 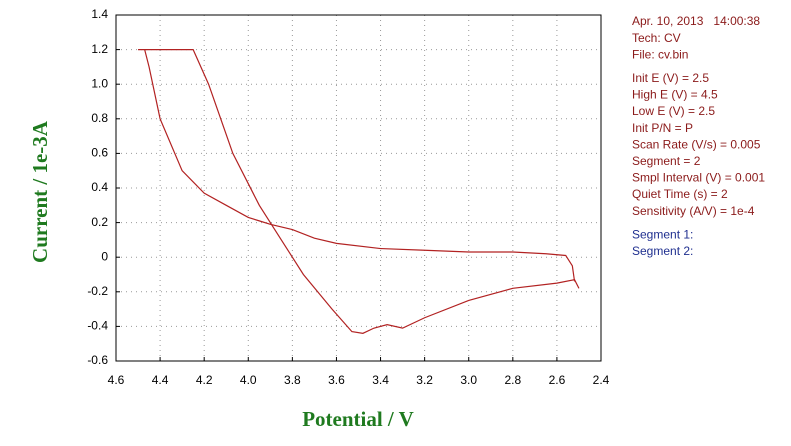 What do you see at coordinates (696, 144) in the screenshot?
I see `info-line: Scan Rate (V/s) = 0.005` at bounding box center [696, 144].